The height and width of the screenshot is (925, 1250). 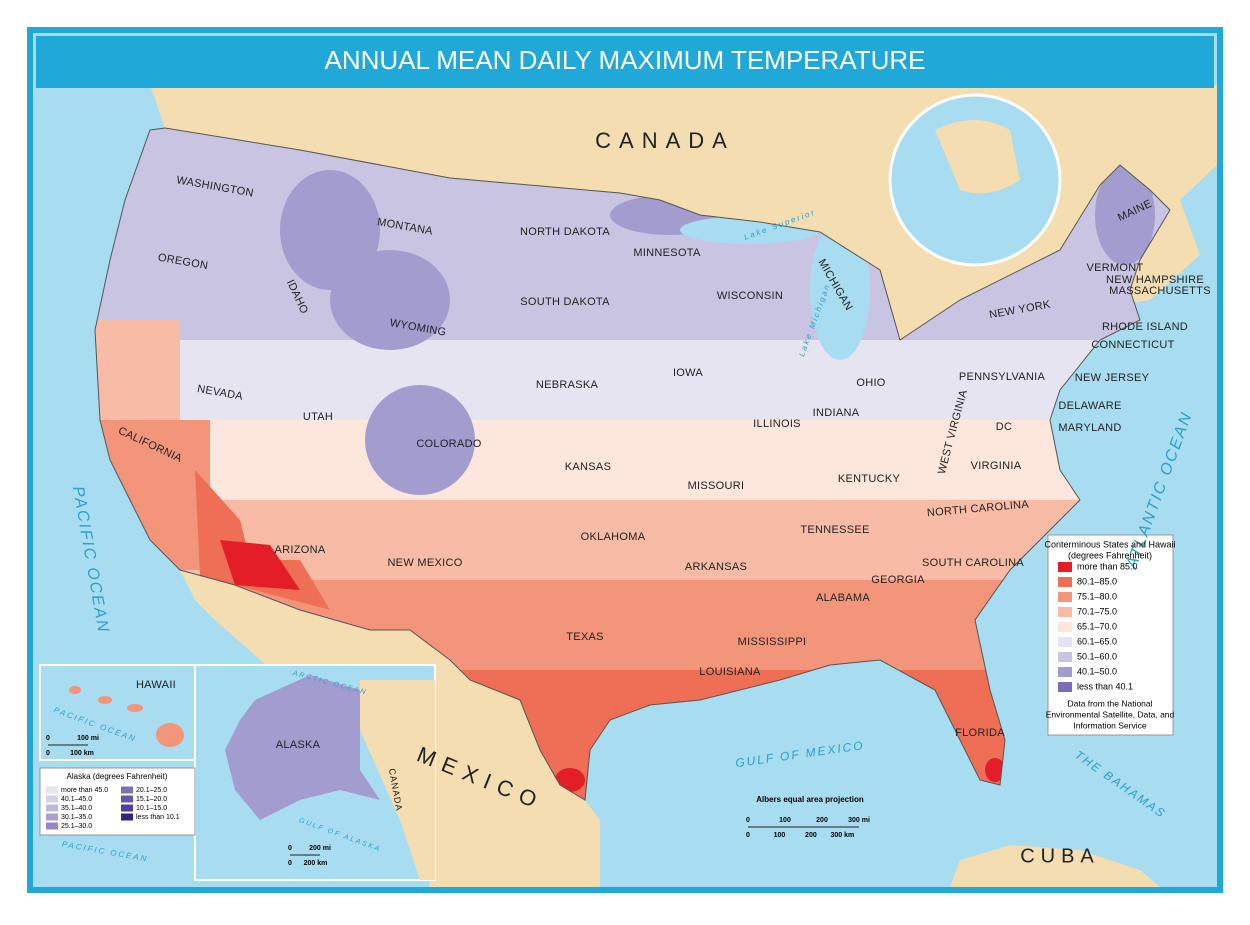 I want to click on map-title: ANNUAL MEAN DAILY MAXIMUM TEMPERATURE, so click(x=625, y=60).